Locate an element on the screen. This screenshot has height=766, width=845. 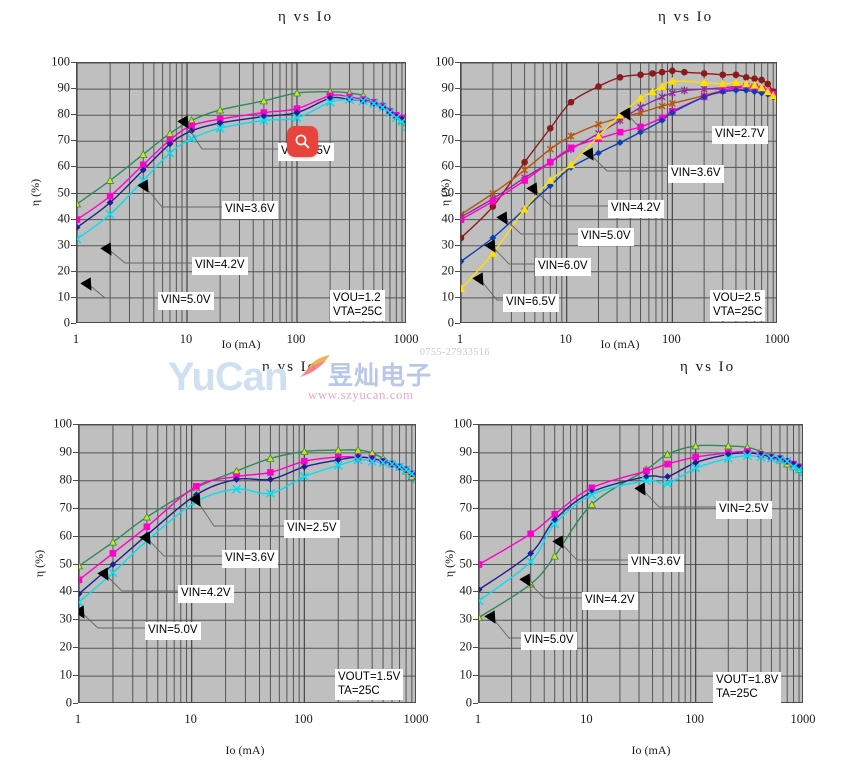
conditions-box: VOU=1.2 VTA=25C is located at coordinates (358, 305).